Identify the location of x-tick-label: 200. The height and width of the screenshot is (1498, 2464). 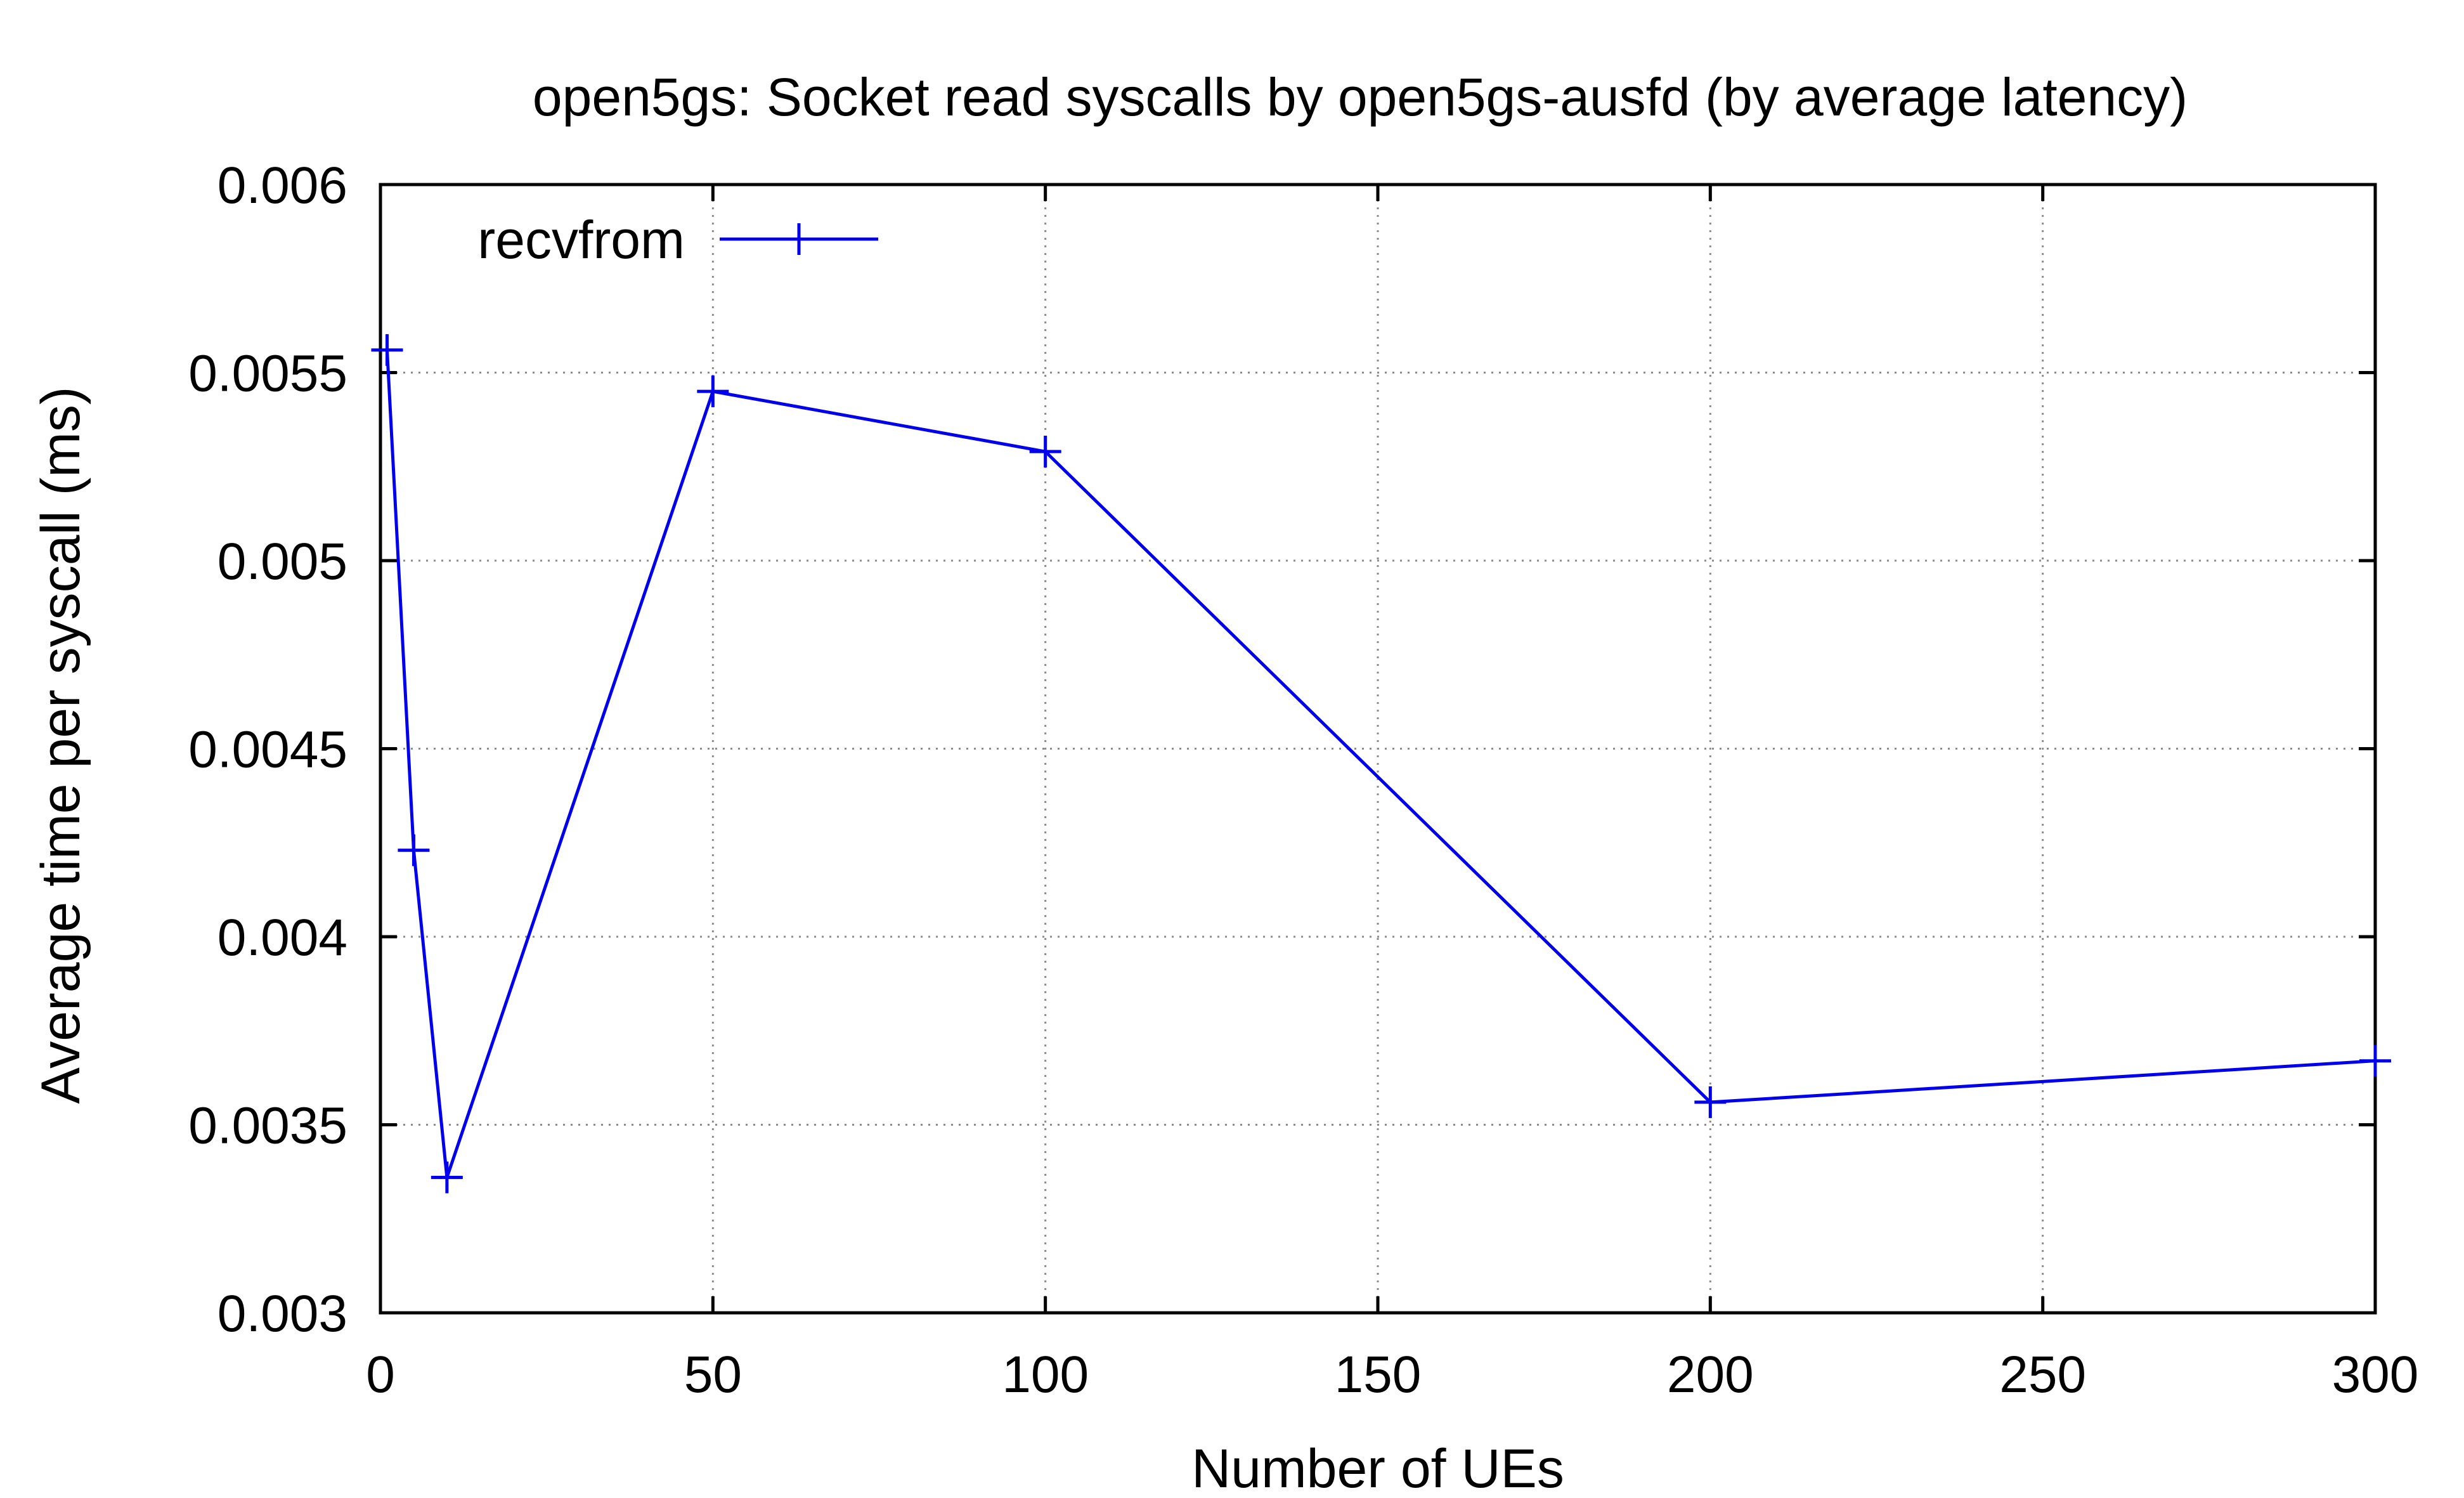
(1710, 1375).